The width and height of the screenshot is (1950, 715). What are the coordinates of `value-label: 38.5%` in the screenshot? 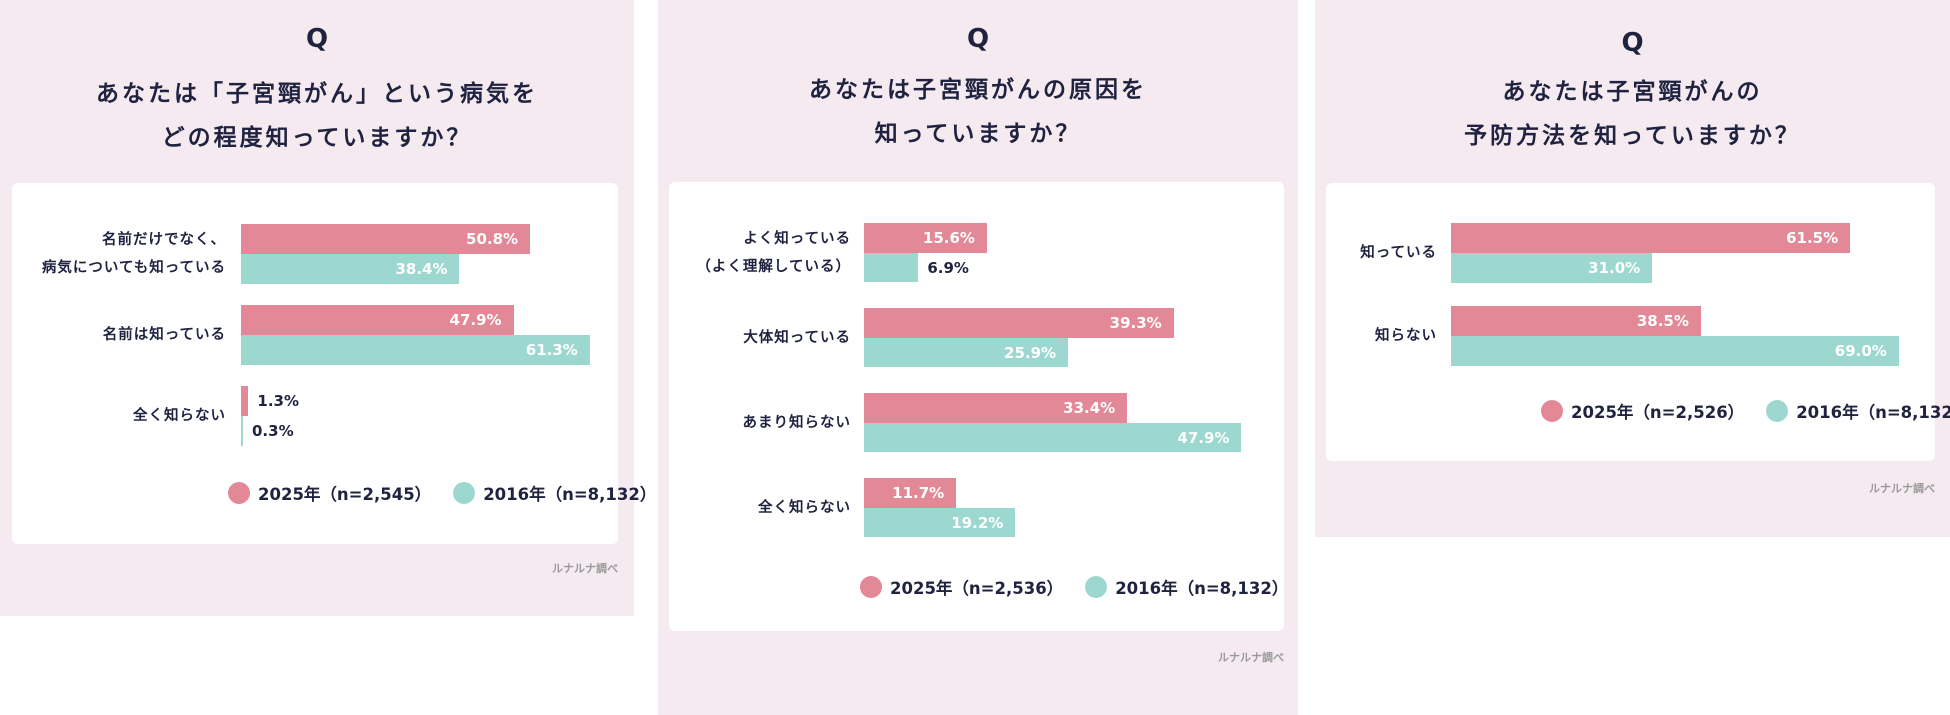 It's located at (1662, 321).